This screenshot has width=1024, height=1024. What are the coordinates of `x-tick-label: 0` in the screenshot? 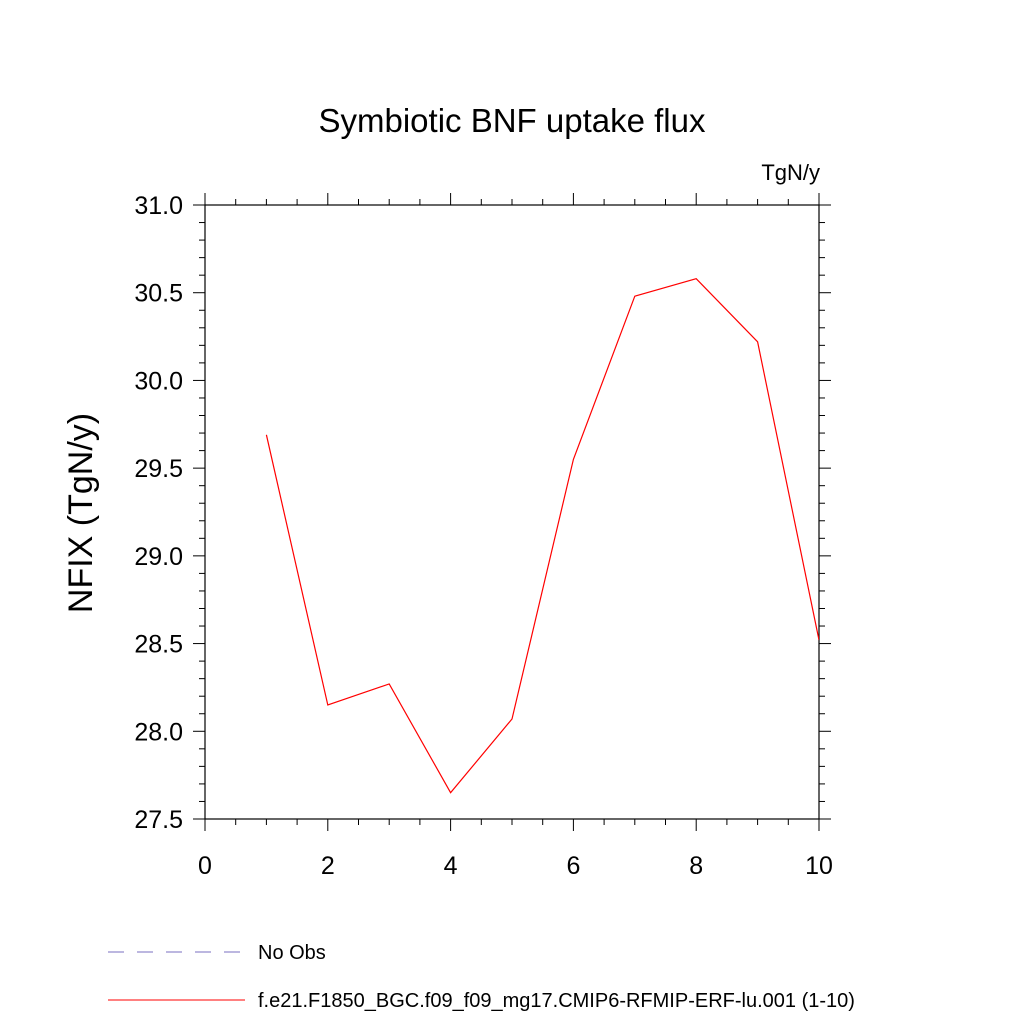 It's located at (205, 866).